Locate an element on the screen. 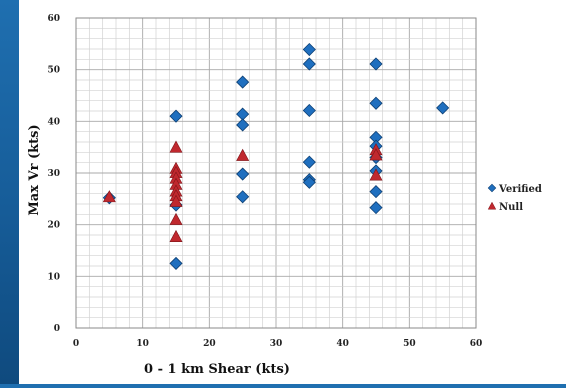 The image size is (566, 388). y-tick-label: 60 is located at coordinates (53, 19).